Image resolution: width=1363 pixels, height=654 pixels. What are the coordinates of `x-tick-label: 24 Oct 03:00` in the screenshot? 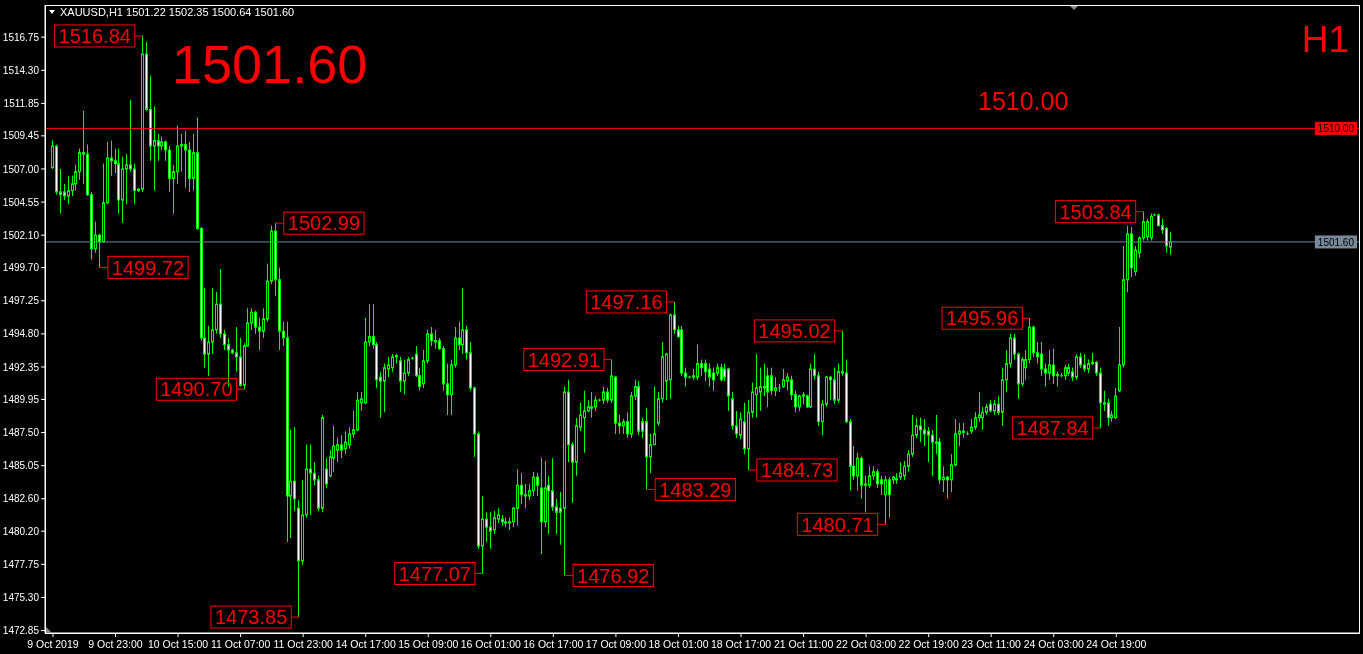 It's located at (1053, 644).